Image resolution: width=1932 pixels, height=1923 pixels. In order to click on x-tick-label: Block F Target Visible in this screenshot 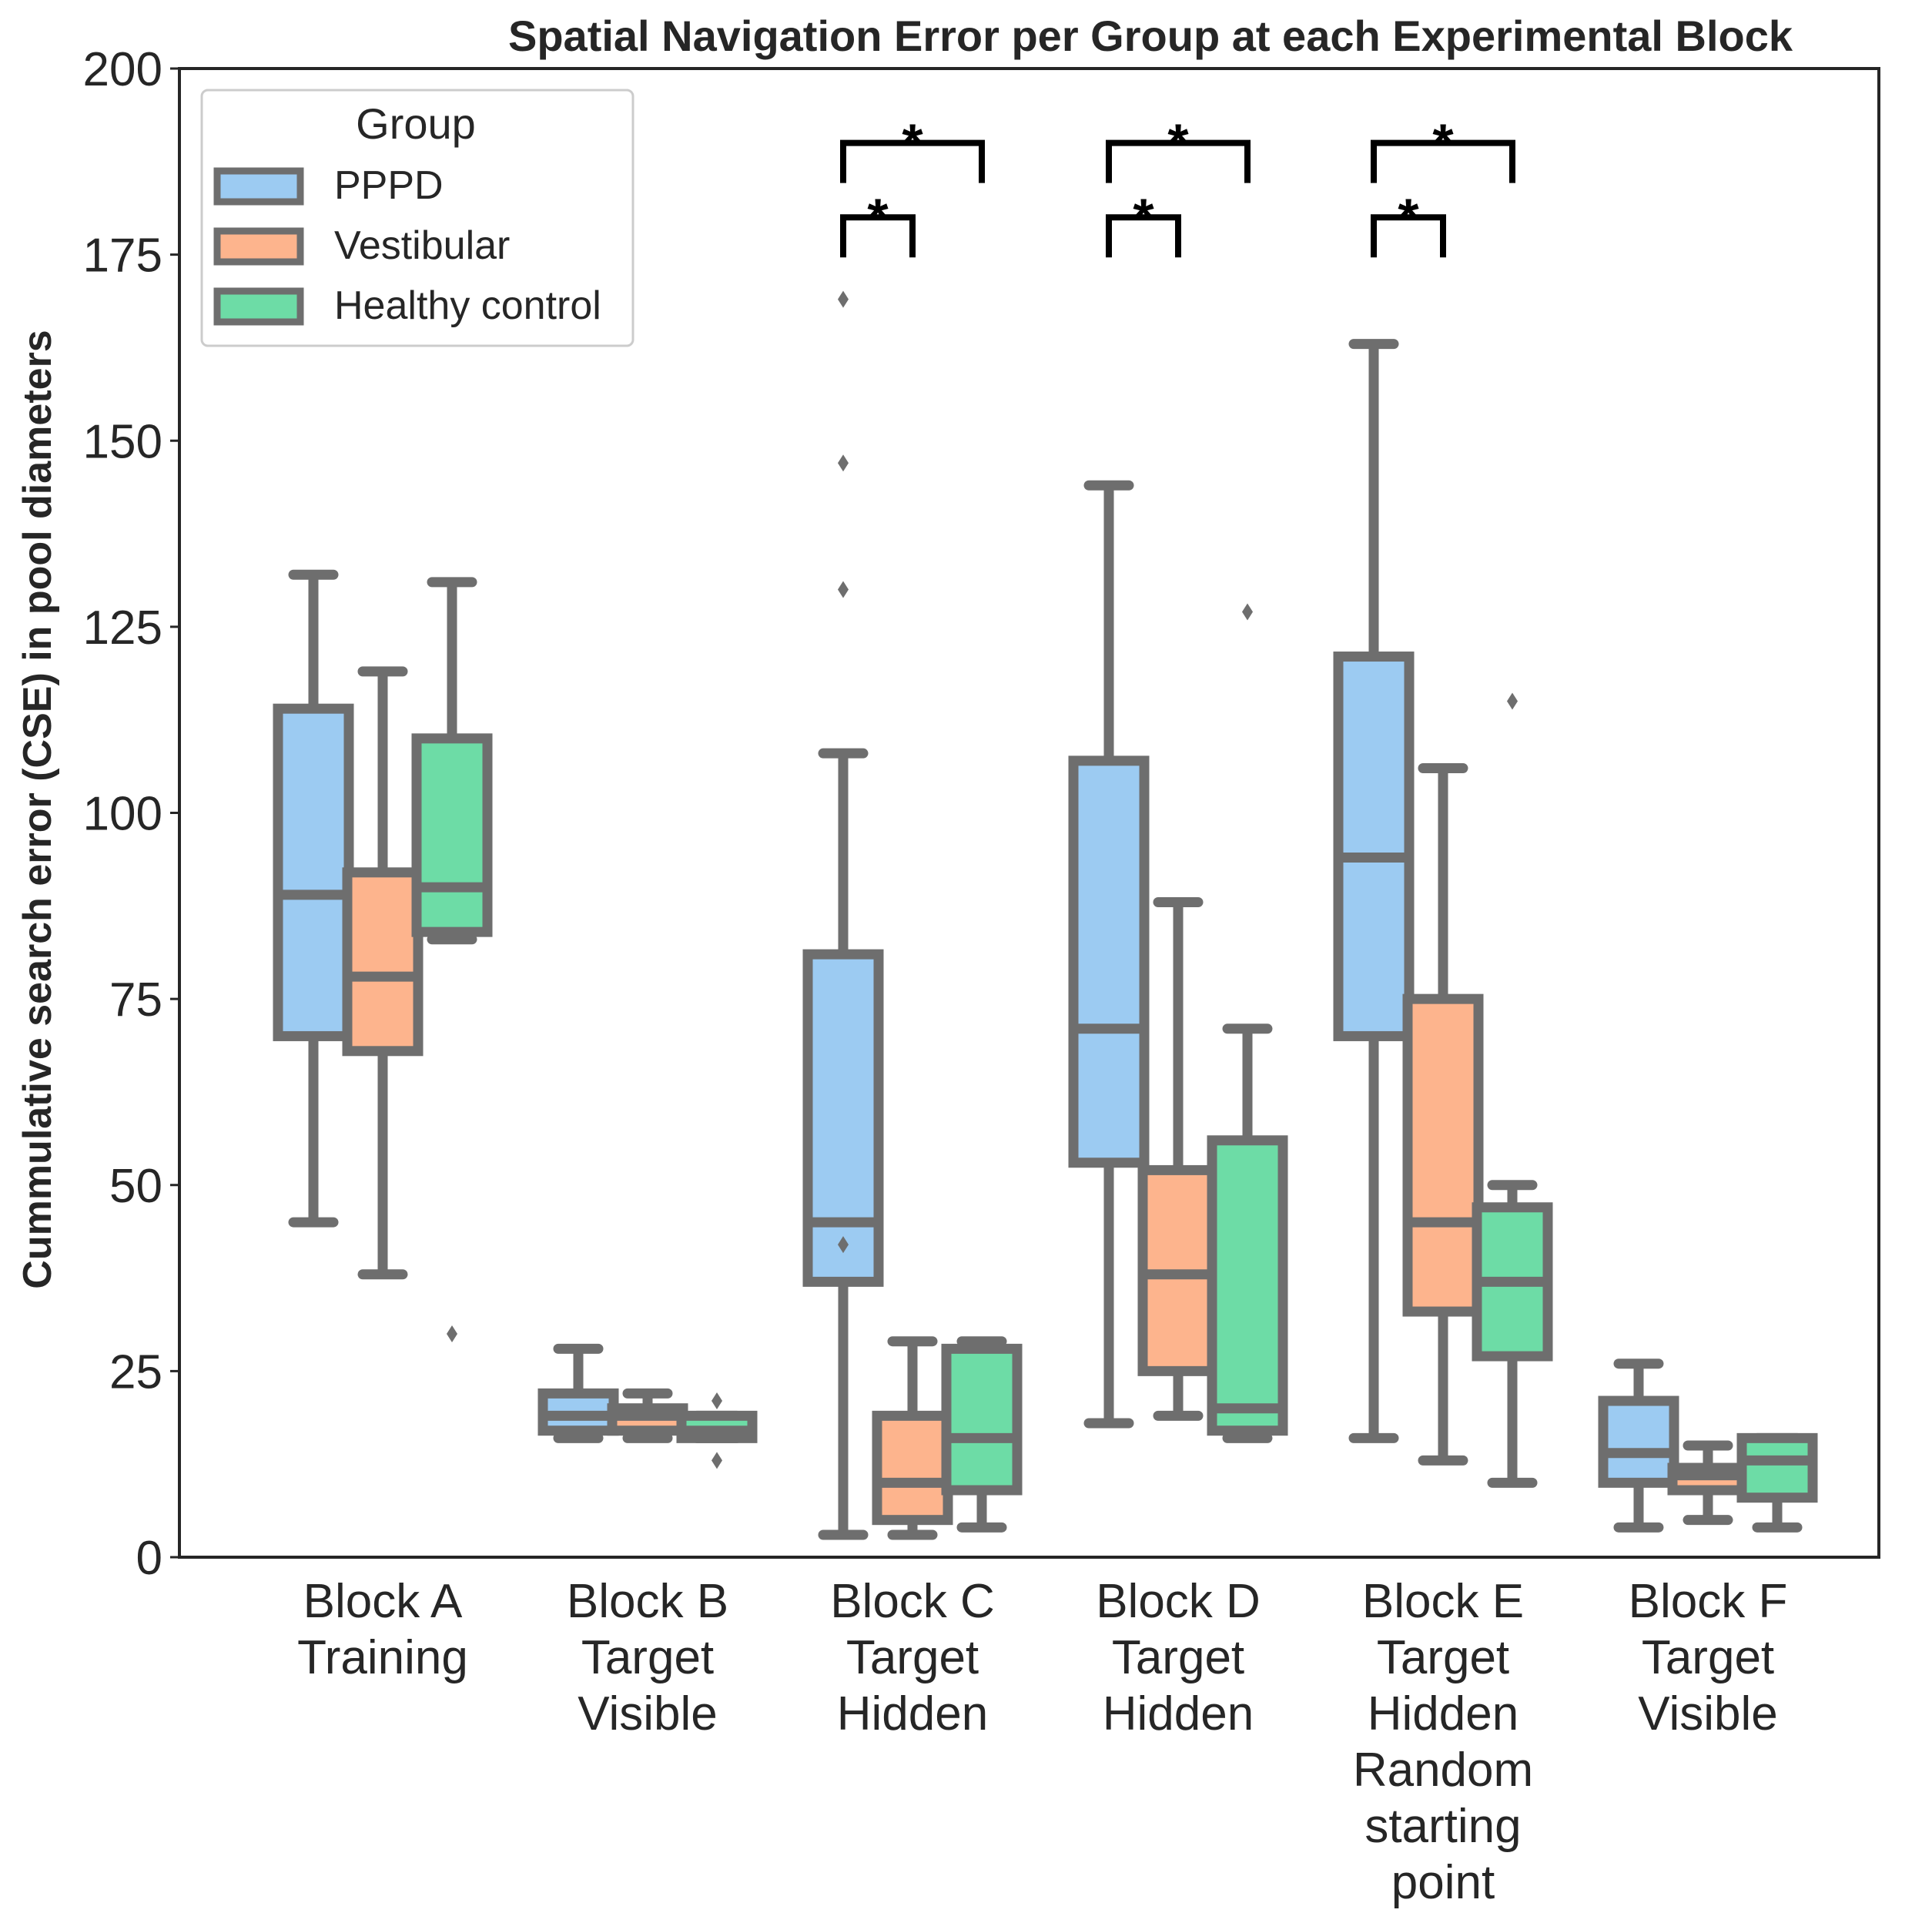, I will do `click(1708, 1658)`.